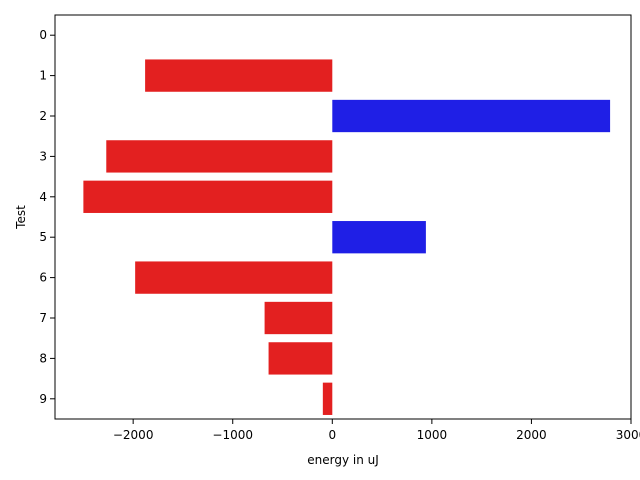 The height and width of the screenshot is (480, 640). I want to click on y-tick-label: 0, so click(43, 35).